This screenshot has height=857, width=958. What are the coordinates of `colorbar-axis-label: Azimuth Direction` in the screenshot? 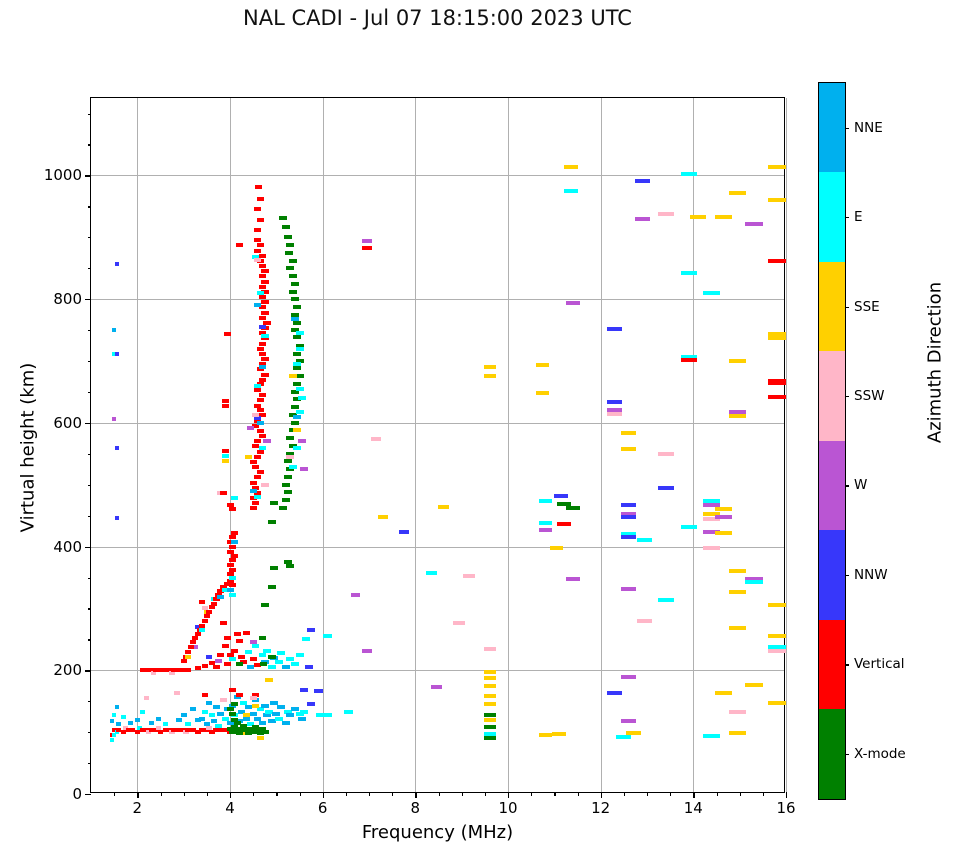 It's located at (935, 362).